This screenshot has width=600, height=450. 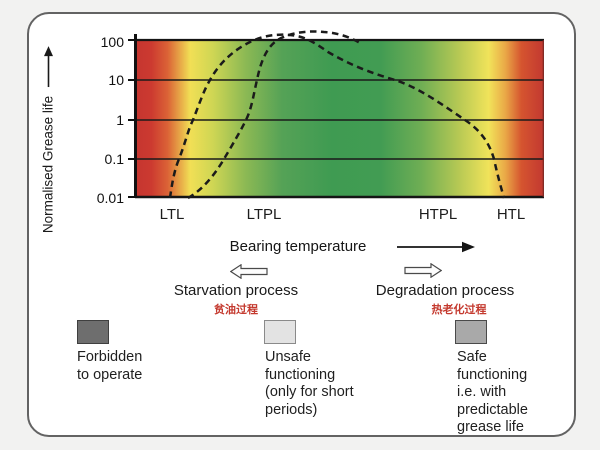 What do you see at coordinates (472, 357) in the screenshot?
I see `legend-line: Safe` at bounding box center [472, 357].